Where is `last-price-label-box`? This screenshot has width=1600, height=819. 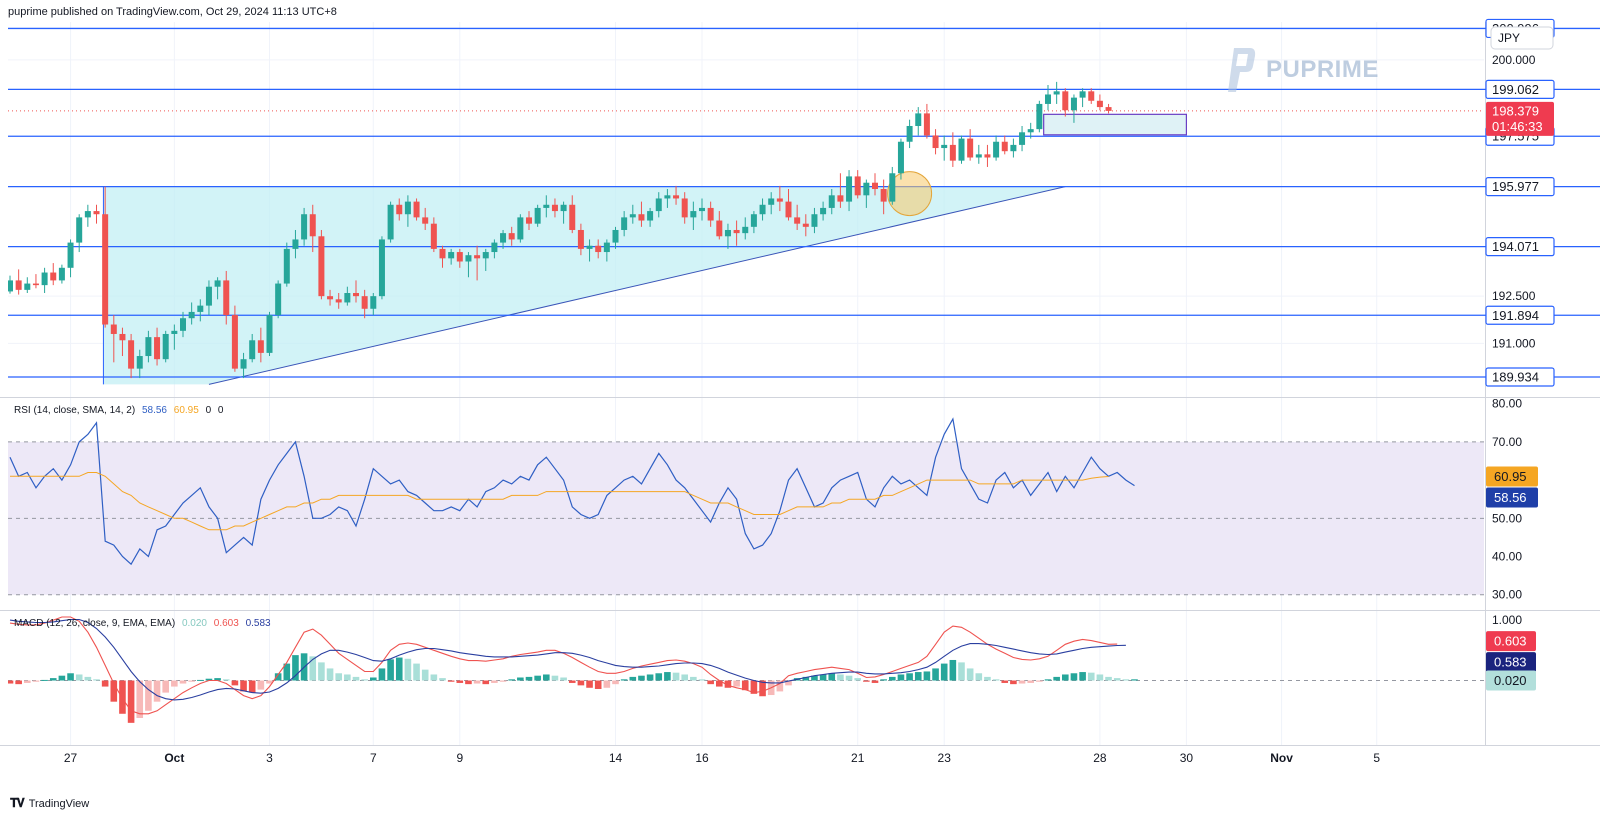
last-price-label-box is located at coordinates (1520, 118).